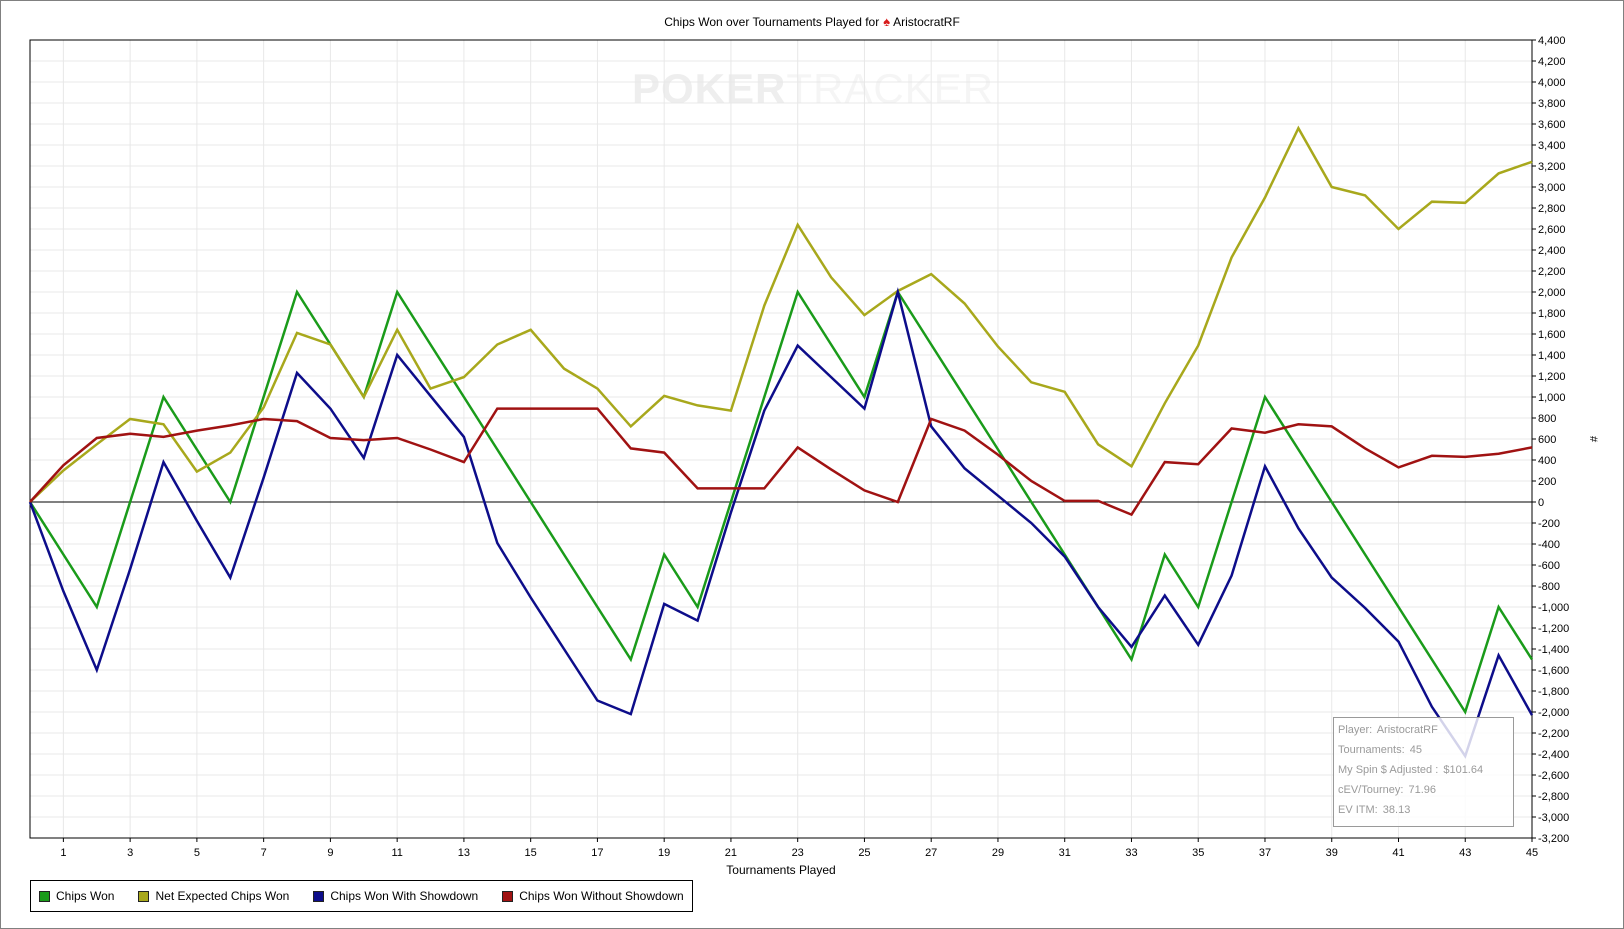  I want to click on x-tick-label: 29, so click(998, 853).